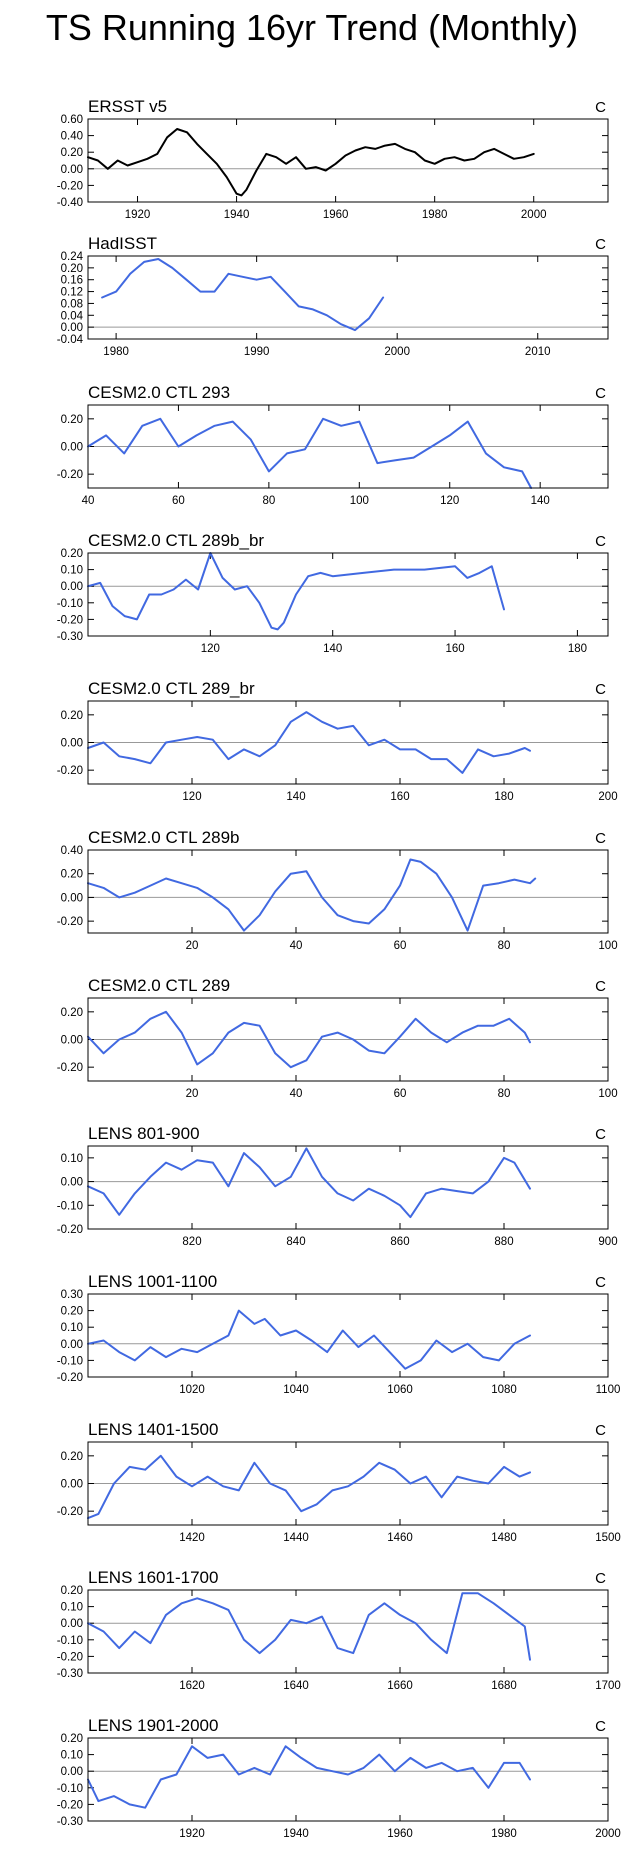 This screenshot has width=625, height=1854. Describe the element at coordinates (138, 215) in the screenshot. I see `x-tick-label: 1920` at that location.